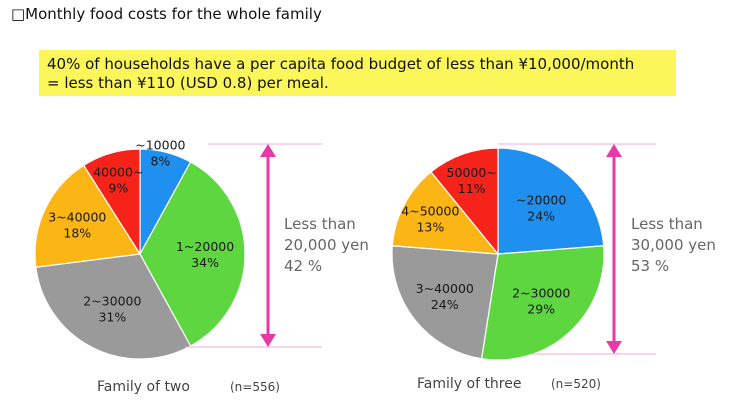  I want to click on slice-percent-label: 18%, so click(77, 232).